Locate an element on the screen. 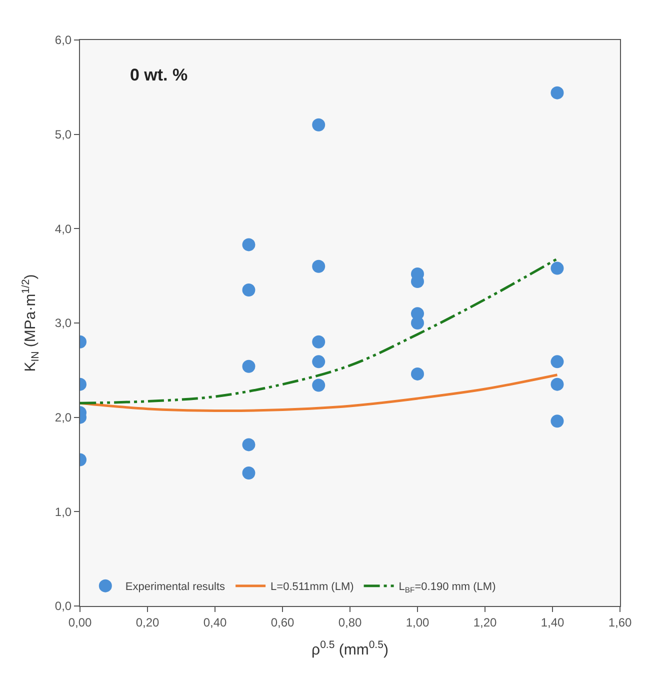 The width and height of the screenshot is (650, 686). legend-label: L=0.511mm (LM) is located at coordinates (312, 587).